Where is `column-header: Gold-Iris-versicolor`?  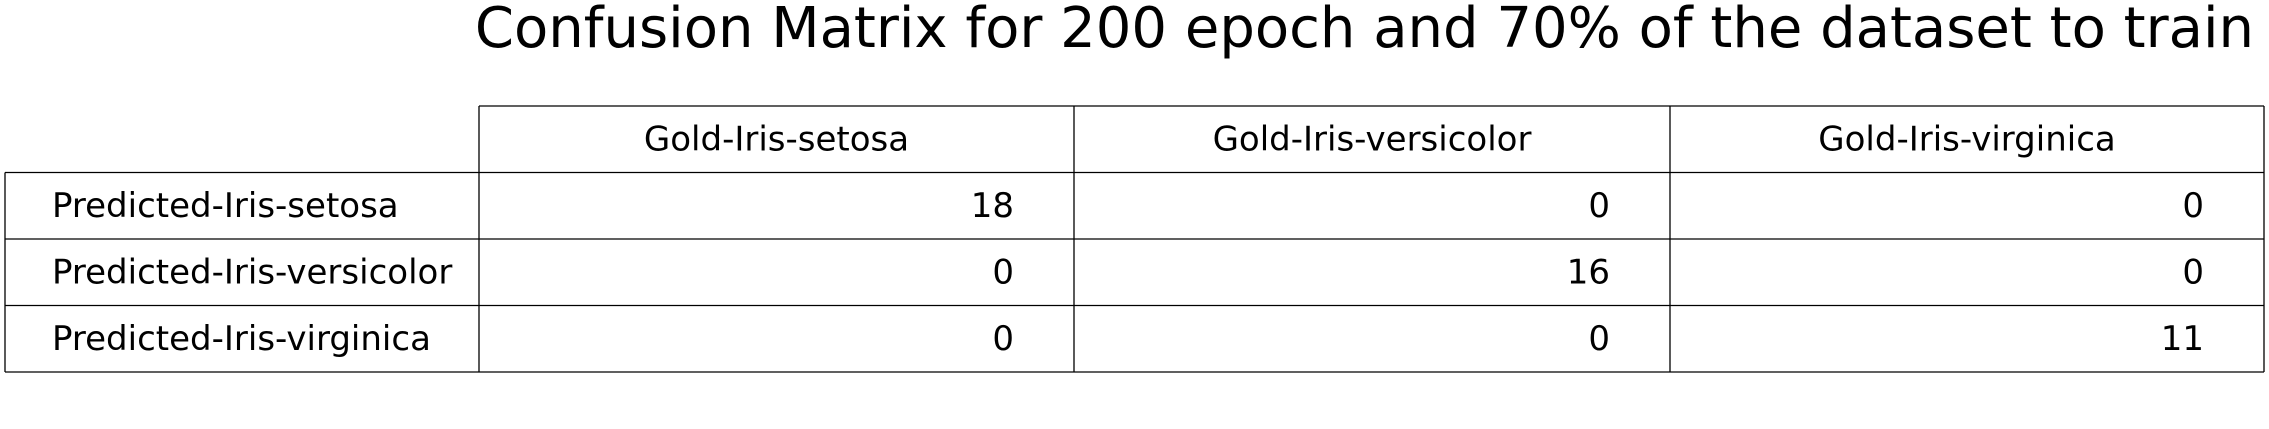
column-header: Gold-Iris-versicolor is located at coordinates (1372, 139).